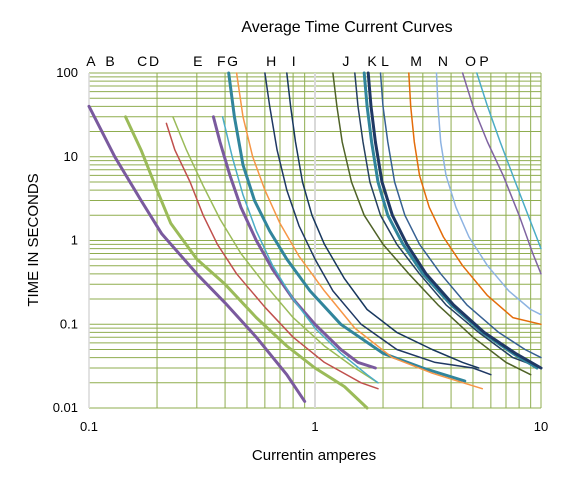  What do you see at coordinates (67, 72) in the screenshot?
I see `y-tick-label: 100` at bounding box center [67, 72].